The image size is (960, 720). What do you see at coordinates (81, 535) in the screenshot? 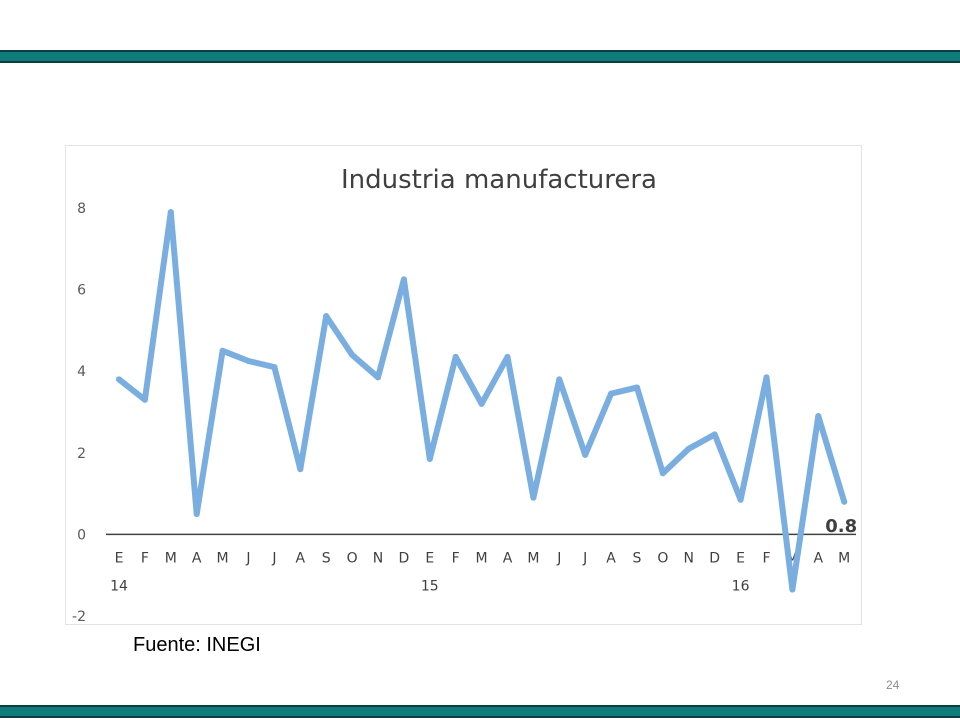
I see `y-tick-label: 0` at bounding box center [81, 535].